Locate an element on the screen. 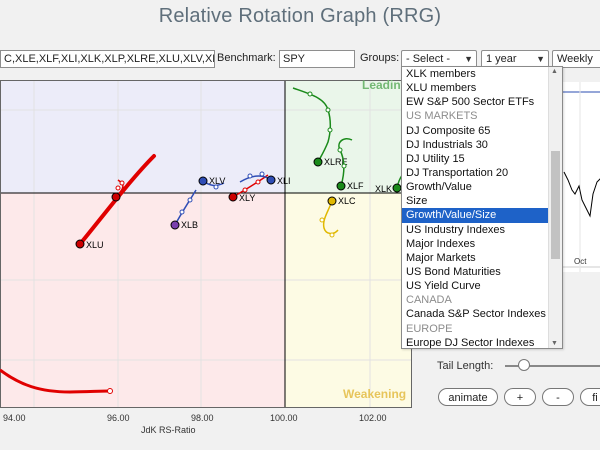 Image resolution: width=600 pixels, height=450 pixels. xlc-tail: XLC is located at coordinates (337, 217).